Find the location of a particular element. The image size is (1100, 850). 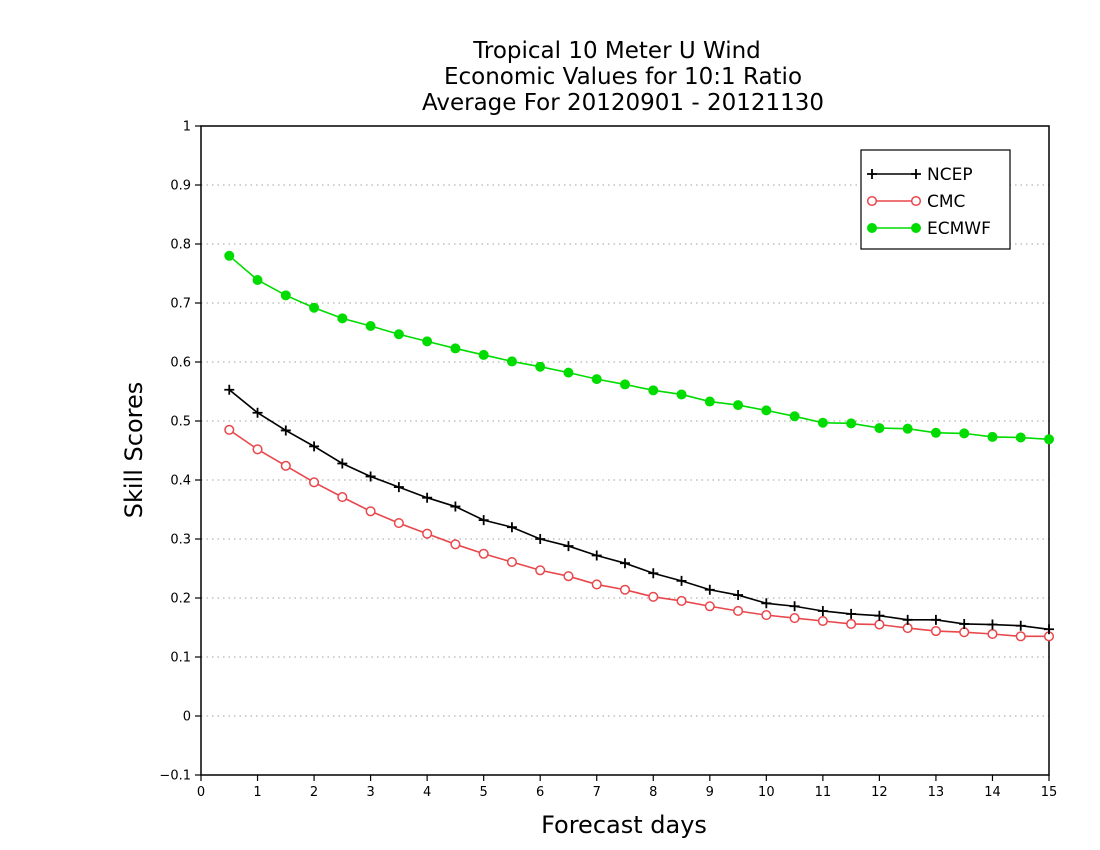

y-axis-label: Skill Scores is located at coordinates (134, 450).